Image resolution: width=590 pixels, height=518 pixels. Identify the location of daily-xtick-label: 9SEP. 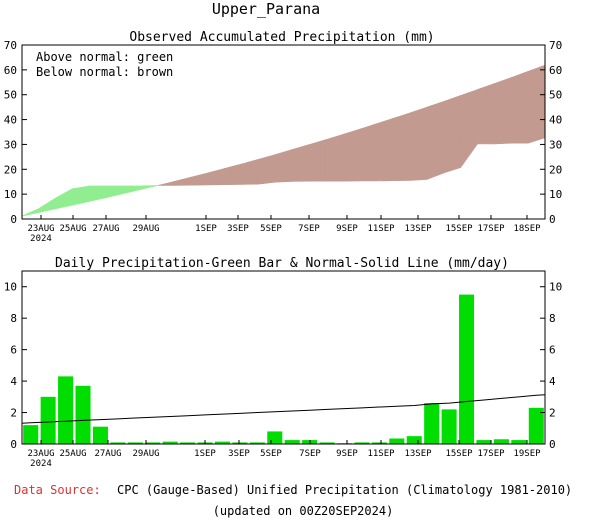
(347, 454).